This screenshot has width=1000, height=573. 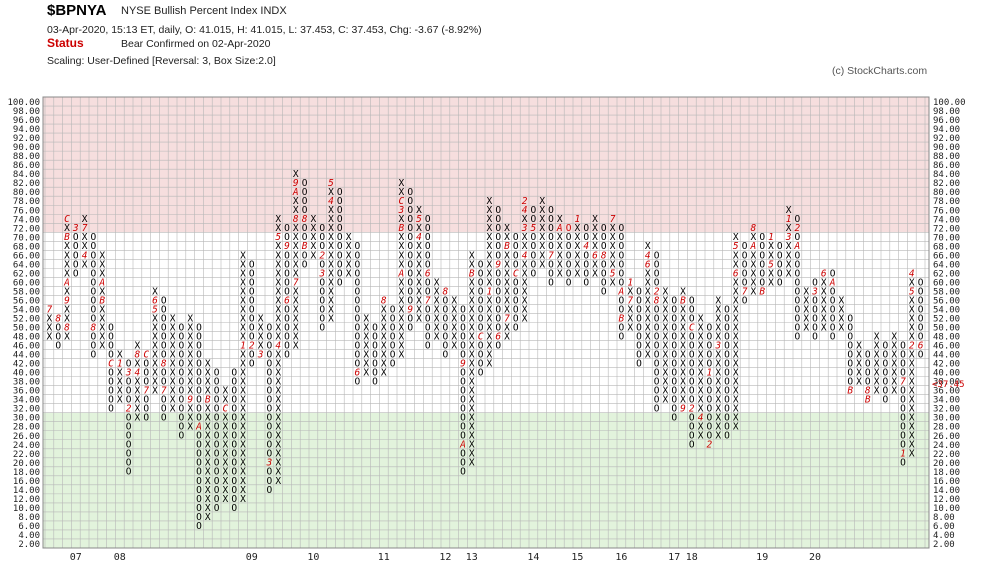 I want to click on month-marker: C, so click(x=146, y=354).